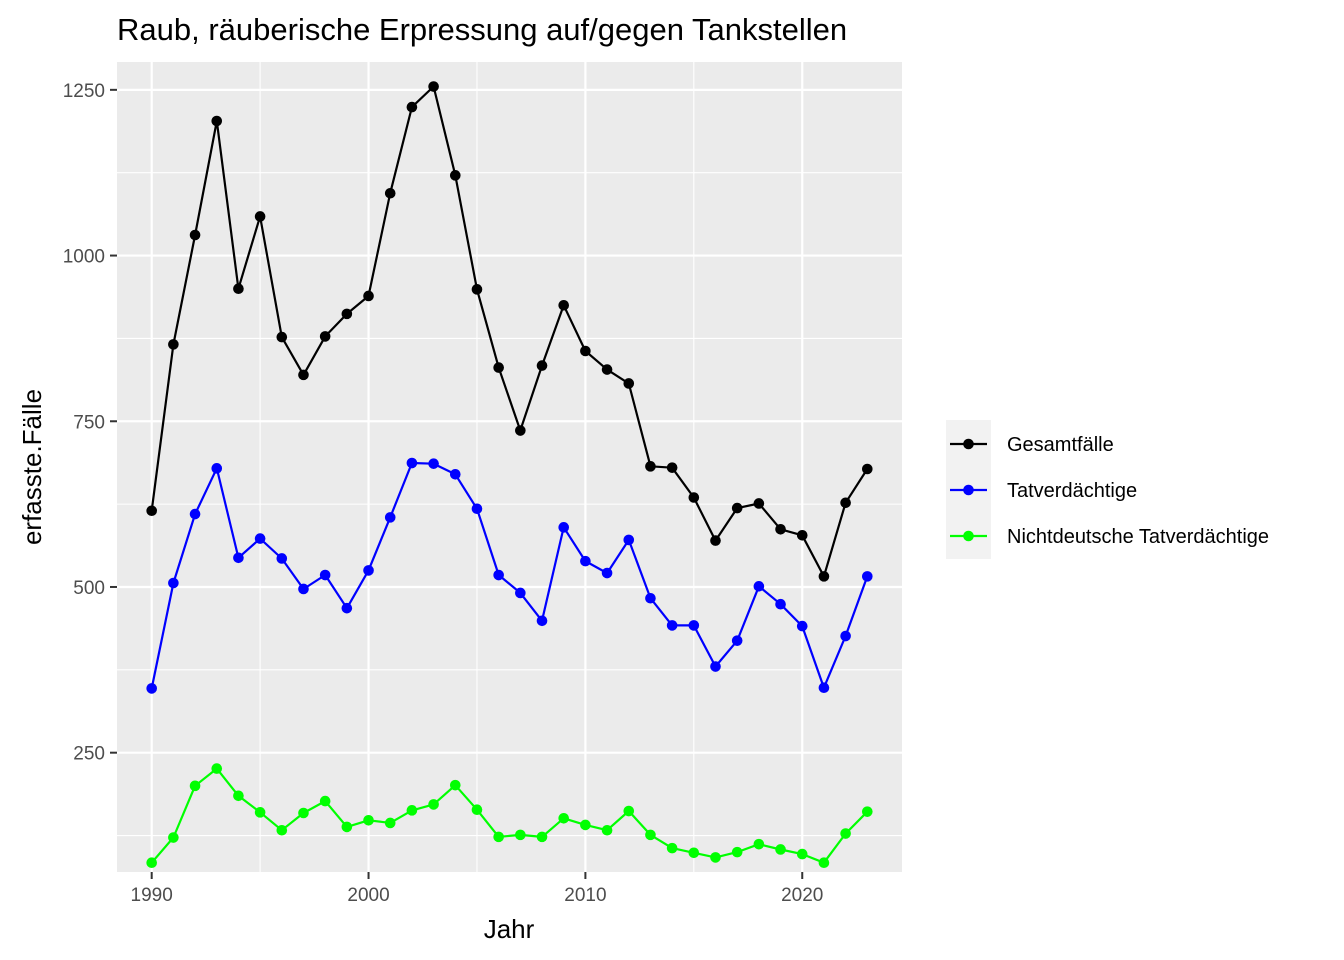 The image size is (1344, 960). What do you see at coordinates (477, 889) in the screenshot?
I see `x-axis: 1990 2000 2010 2020` at bounding box center [477, 889].